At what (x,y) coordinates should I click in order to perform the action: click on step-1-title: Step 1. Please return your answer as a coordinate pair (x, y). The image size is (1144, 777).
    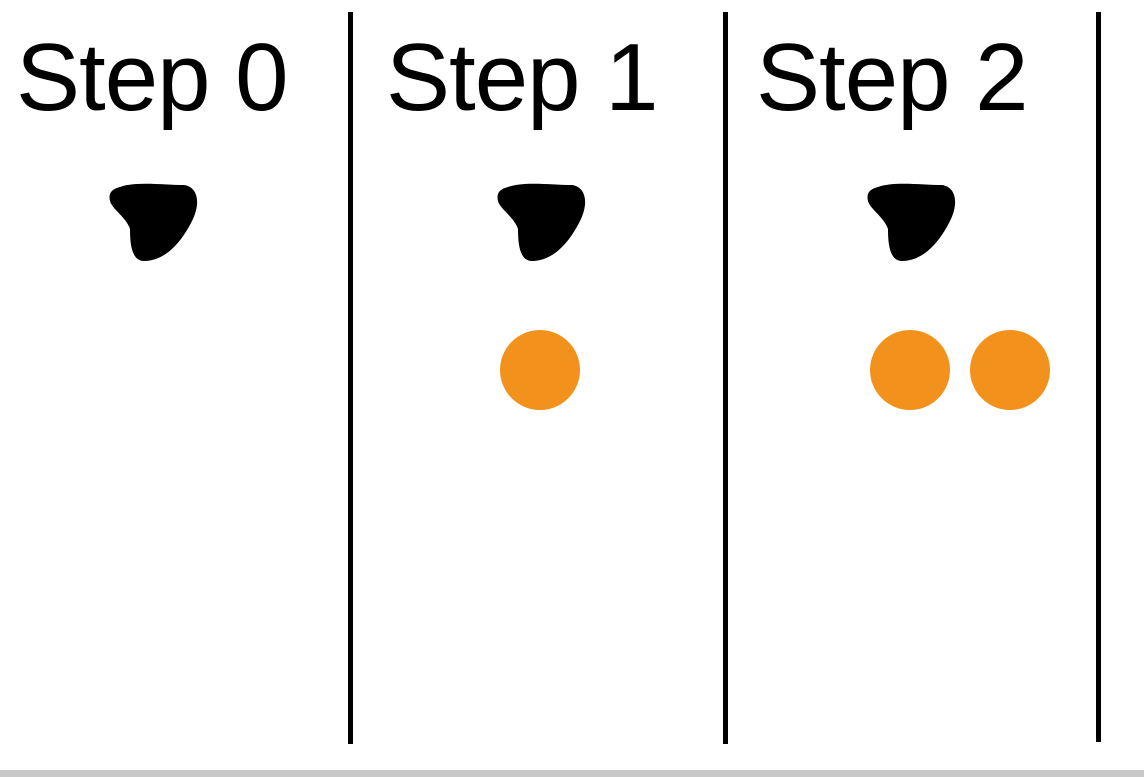
    Looking at the image, I should click on (522, 77).